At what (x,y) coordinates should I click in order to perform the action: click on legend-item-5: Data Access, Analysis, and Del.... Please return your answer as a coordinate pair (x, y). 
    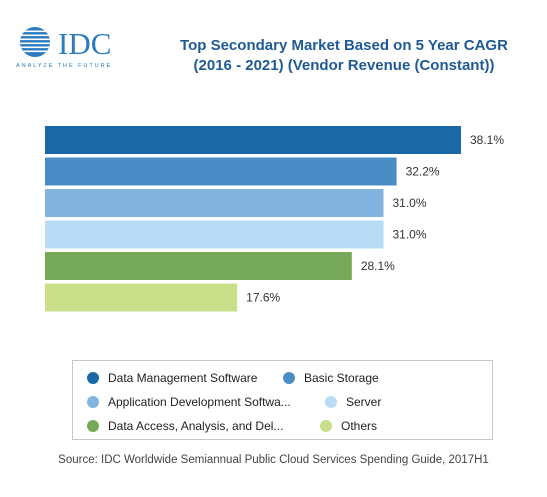
    Looking at the image, I should click on (185, 426).